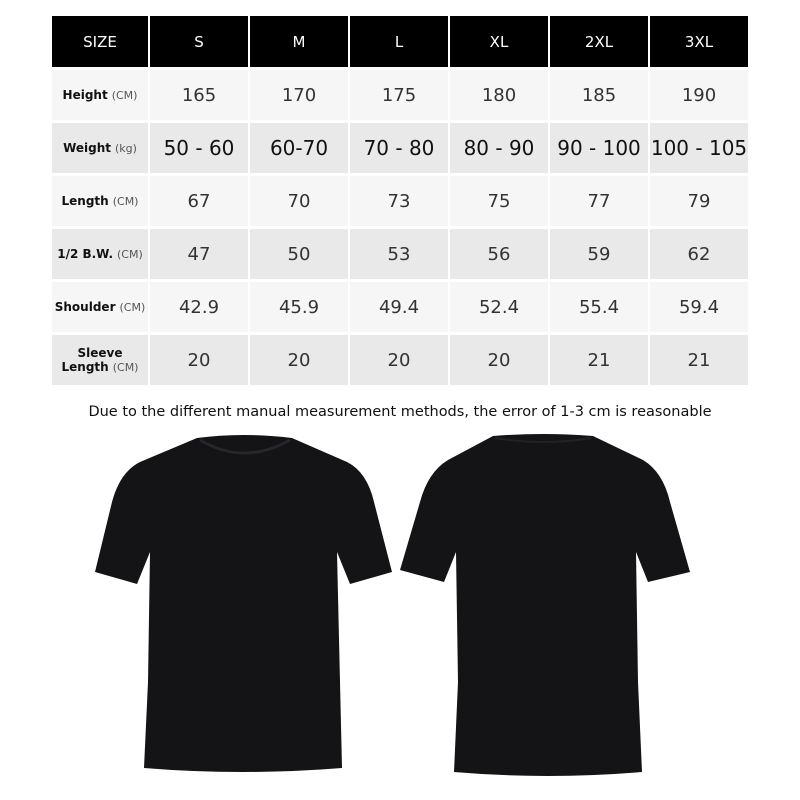 Image resolution: width=800 pixels, height=800 pixels. What do you see at coordinates (599, 95) in the screenshot?
I see `table-cell: 185` at bounding box center [599, 95].